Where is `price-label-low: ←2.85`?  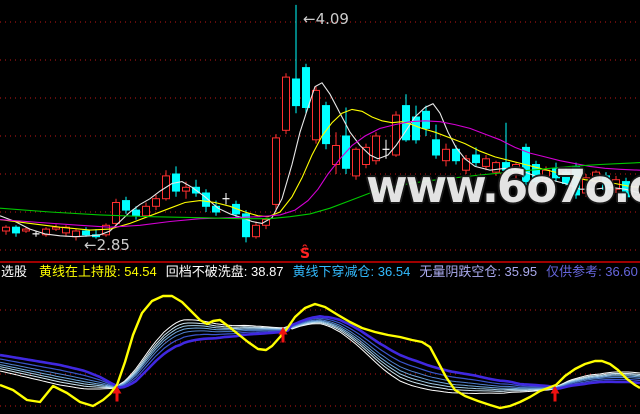
price-label-low: ←2.85 is located at coordinates (107, 245).